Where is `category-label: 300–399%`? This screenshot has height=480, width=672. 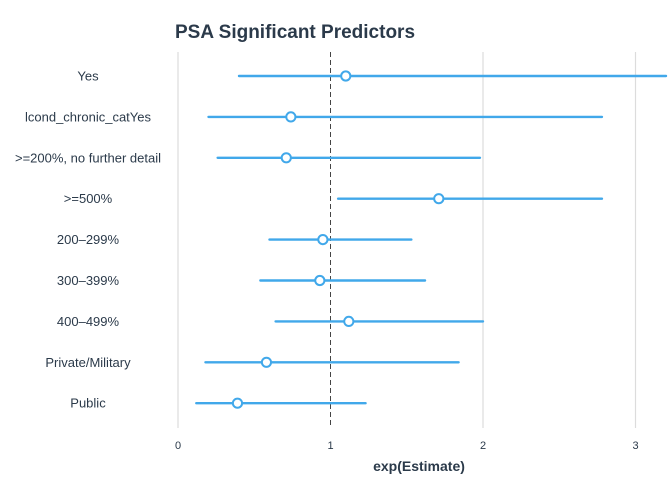 category-label: 300–399% is located at coordinates (88, 280).